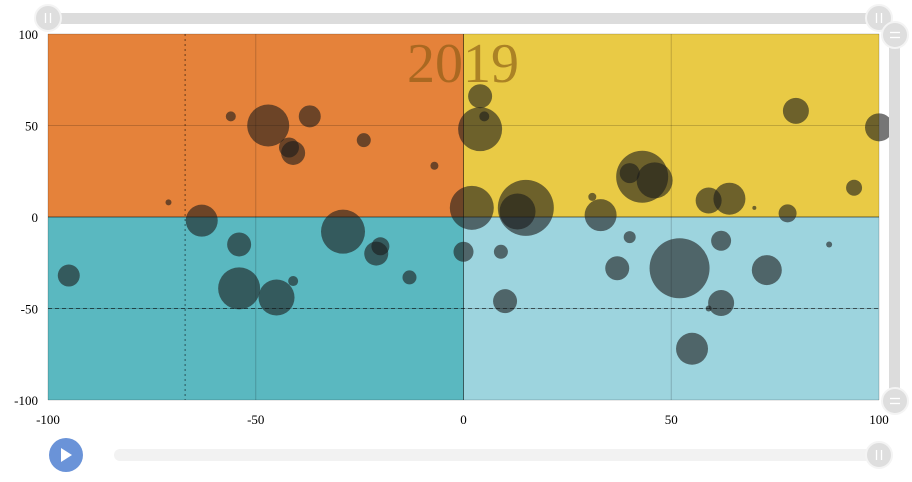  I want to click on y-tick-label: 100, so click(29, 34).